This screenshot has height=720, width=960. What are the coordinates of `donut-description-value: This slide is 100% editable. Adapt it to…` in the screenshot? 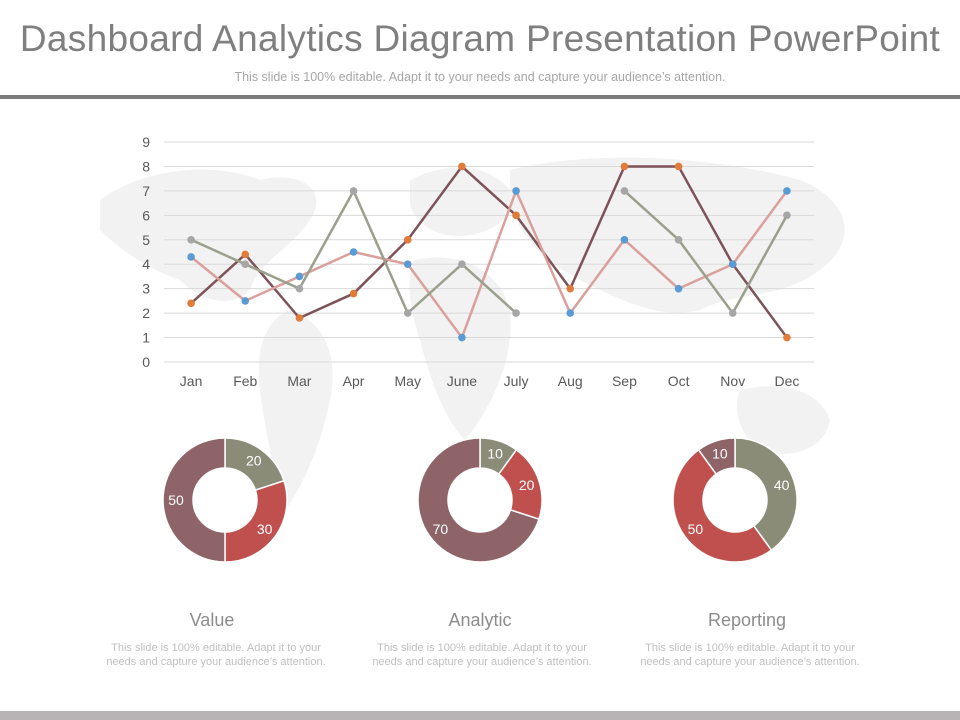 It's located at (216, 655).